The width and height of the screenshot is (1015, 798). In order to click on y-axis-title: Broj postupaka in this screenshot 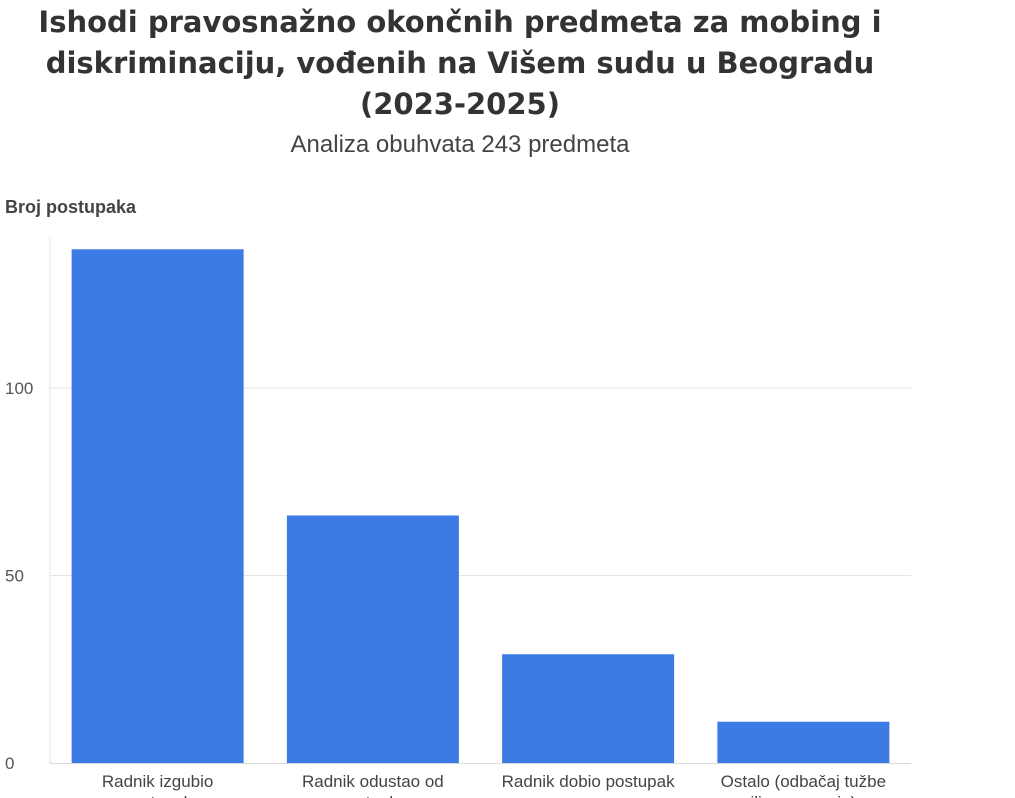, I will do `click(71, 207)`.